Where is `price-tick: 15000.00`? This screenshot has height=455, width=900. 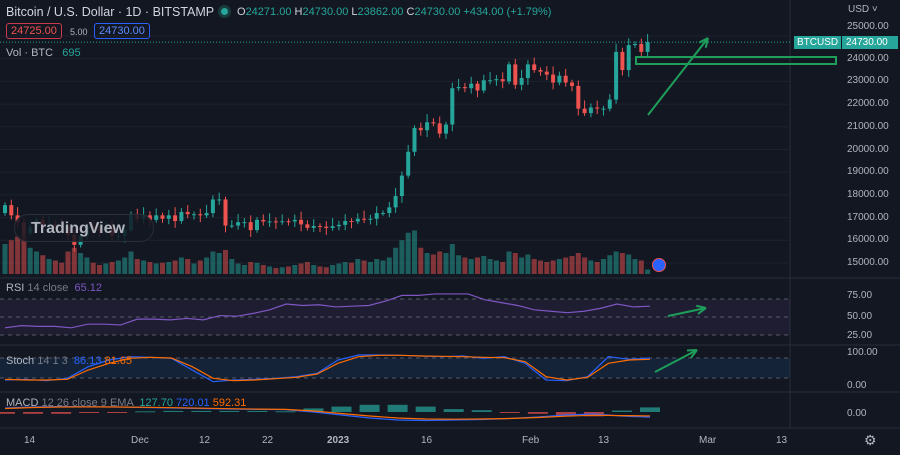 price-tick: 15000.00 is located at coordinates (868, 262).